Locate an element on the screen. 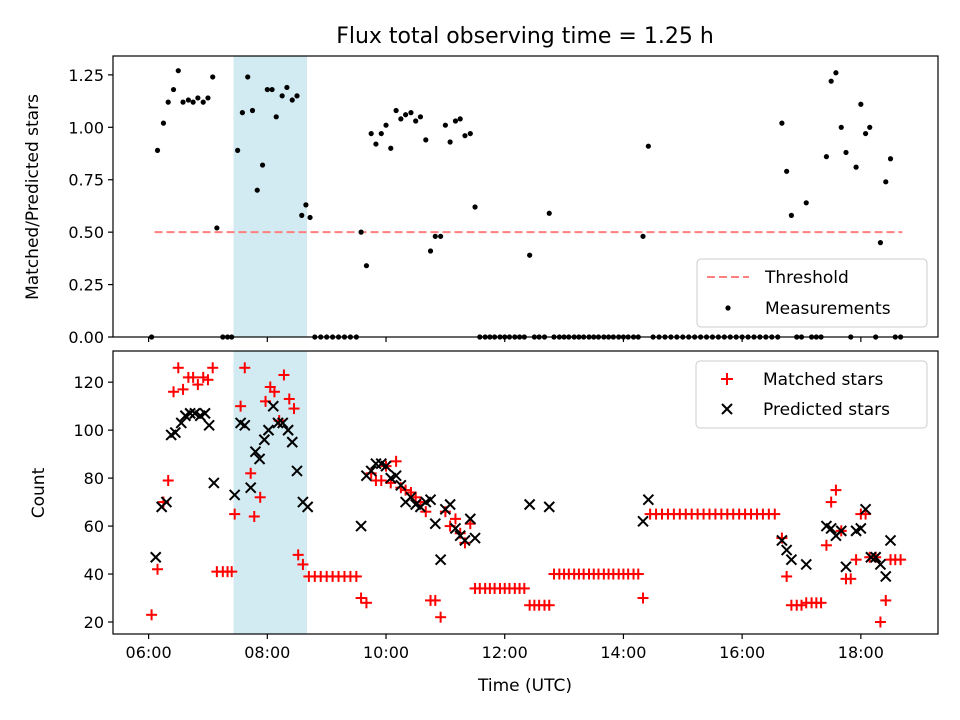 This screenshot has width=960, height=720. x-tick-label: 14:00 is located at coordinates (623, 652).